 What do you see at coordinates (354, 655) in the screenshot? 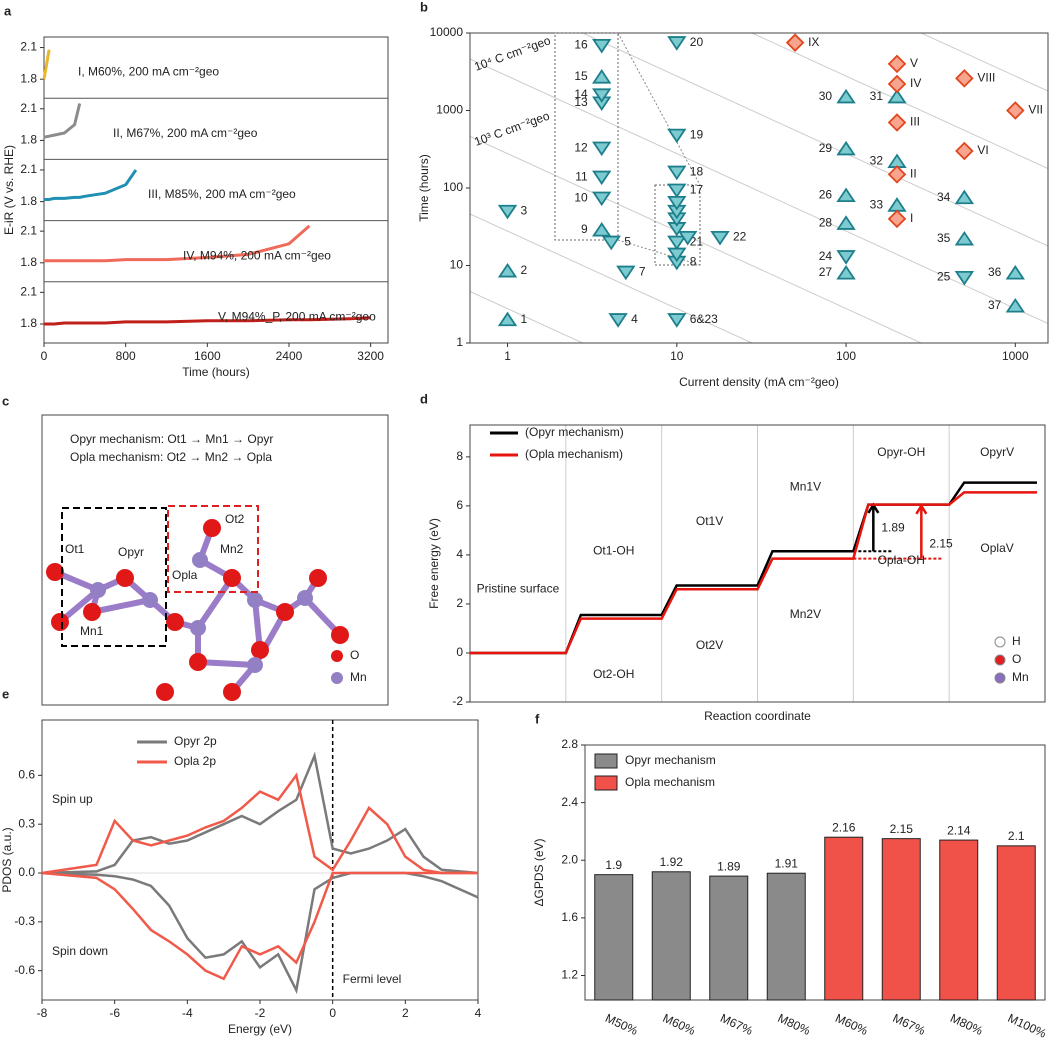
I see `legend-label: O` at bounding box center [354, 655].